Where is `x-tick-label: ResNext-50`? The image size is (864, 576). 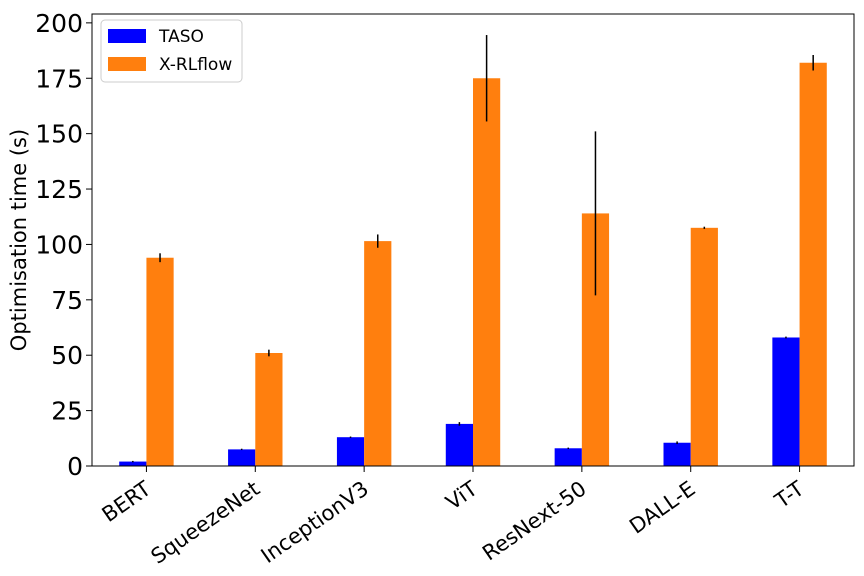
x-tick-label: ResNext-50 is located at coordinates (534, 520).